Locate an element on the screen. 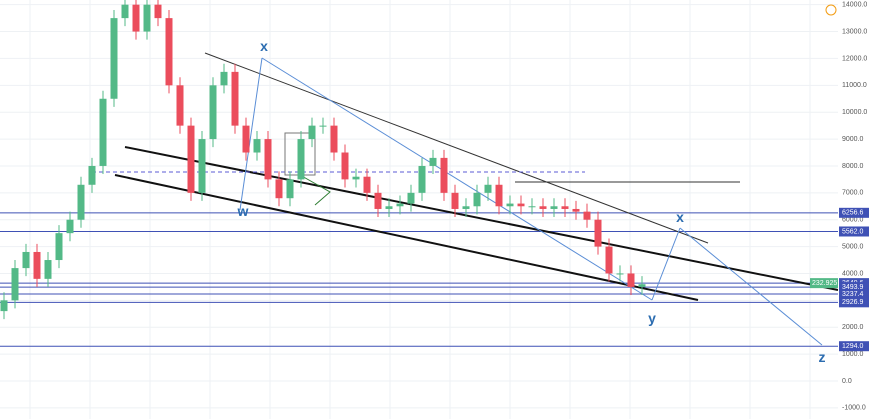 The image size is (870, 419). y-tick-label: 11000.0 is located at coordinates (854, 85).